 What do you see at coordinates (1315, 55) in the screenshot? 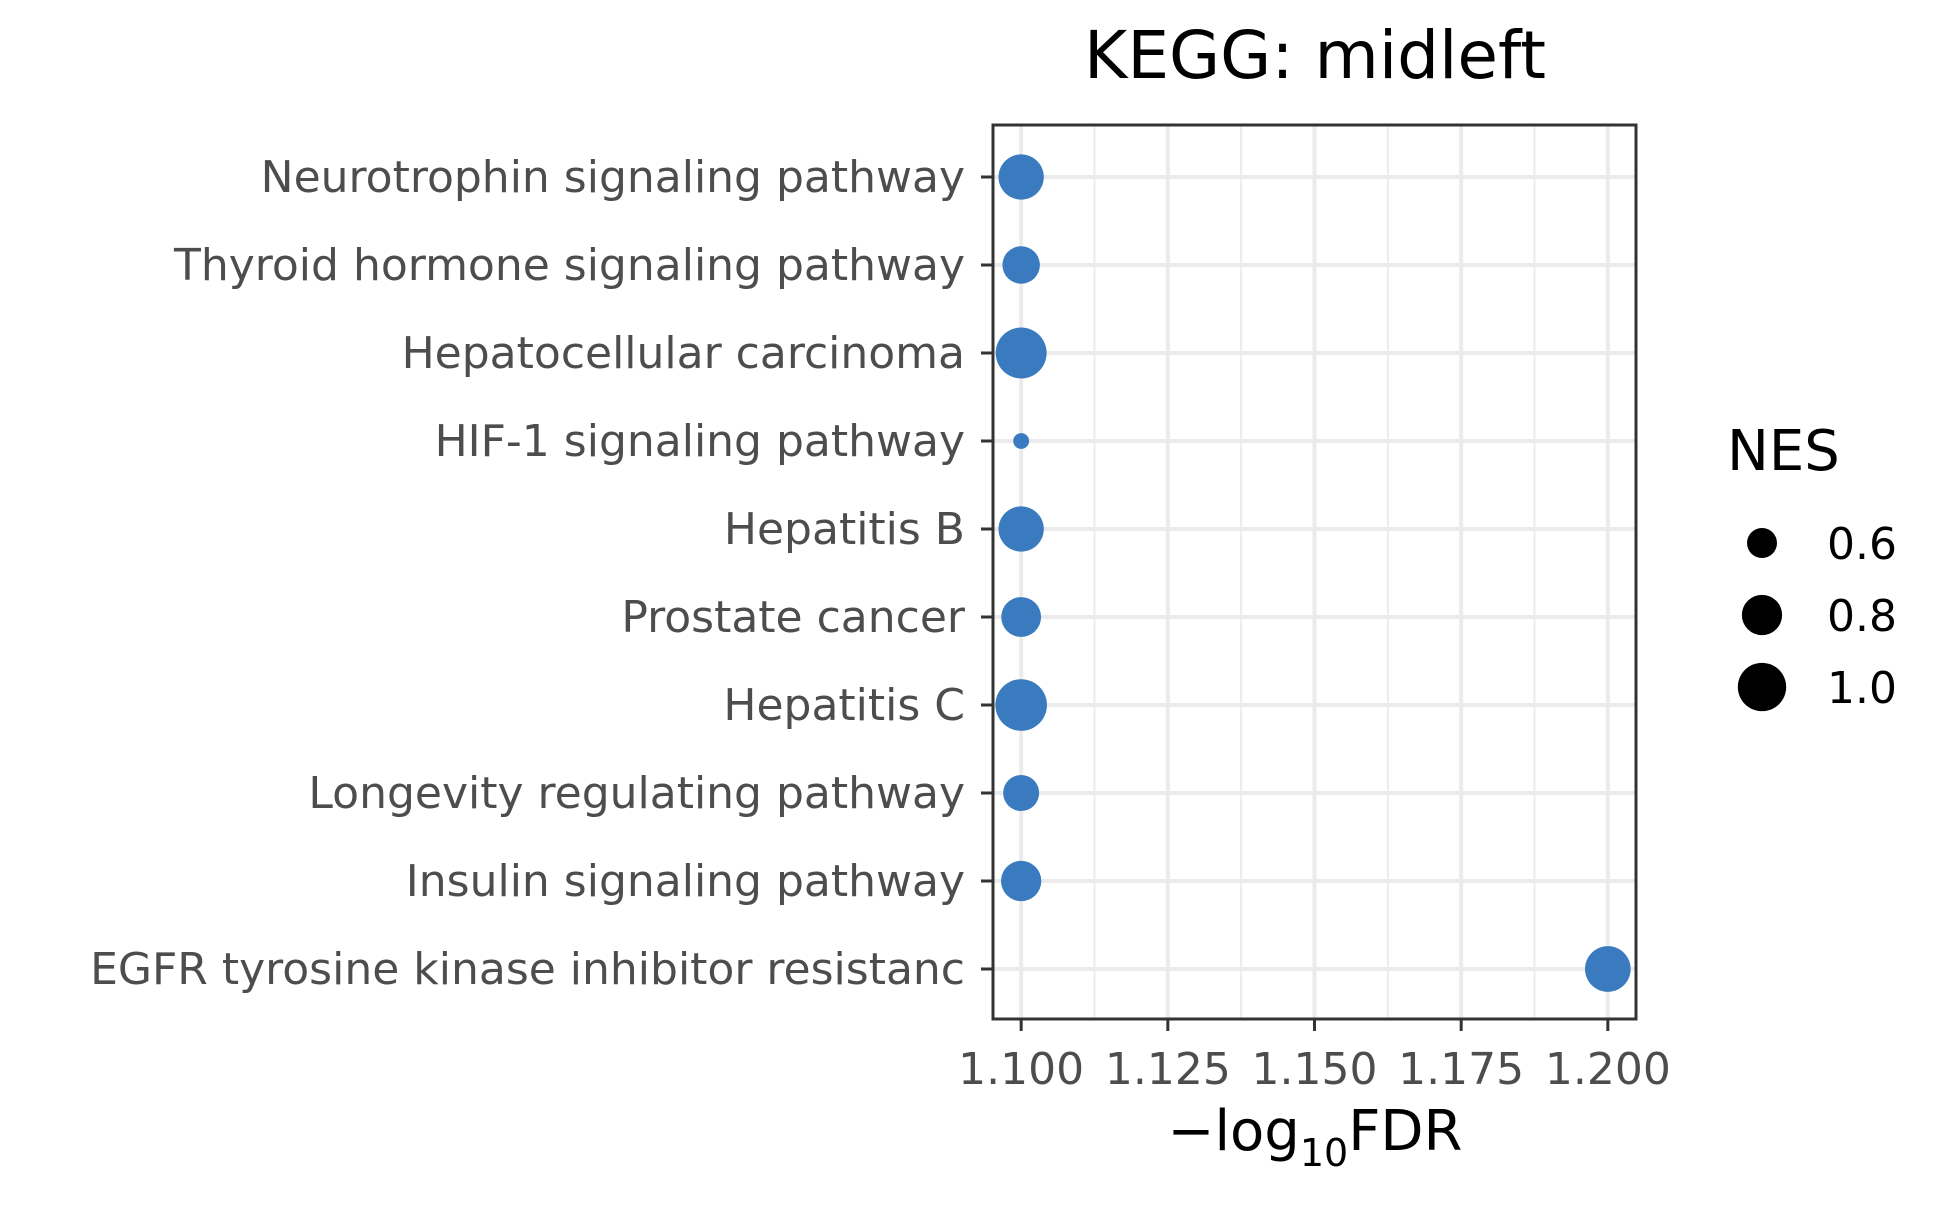
I see `chart-title: KEGG: midleft` at bounding box center [1315, 55].